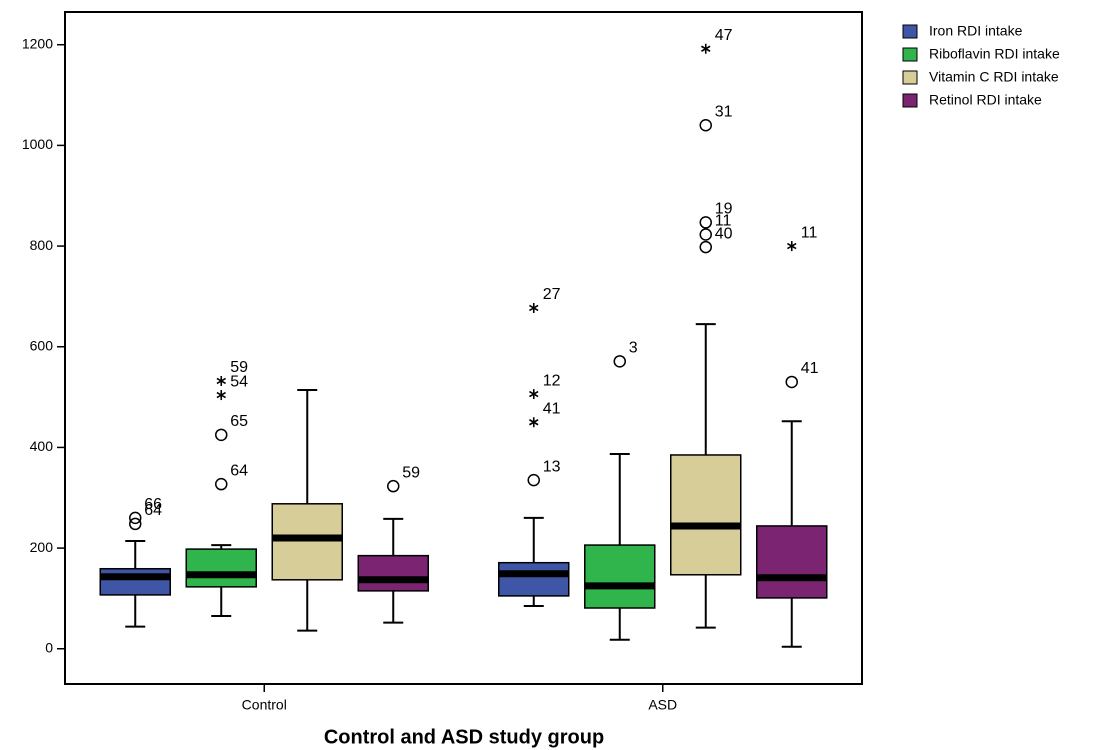 The image size is (1104, 750). Describe the element at coordinates (393, 544) in the screenshot. I see `box-group: 59` at that location.